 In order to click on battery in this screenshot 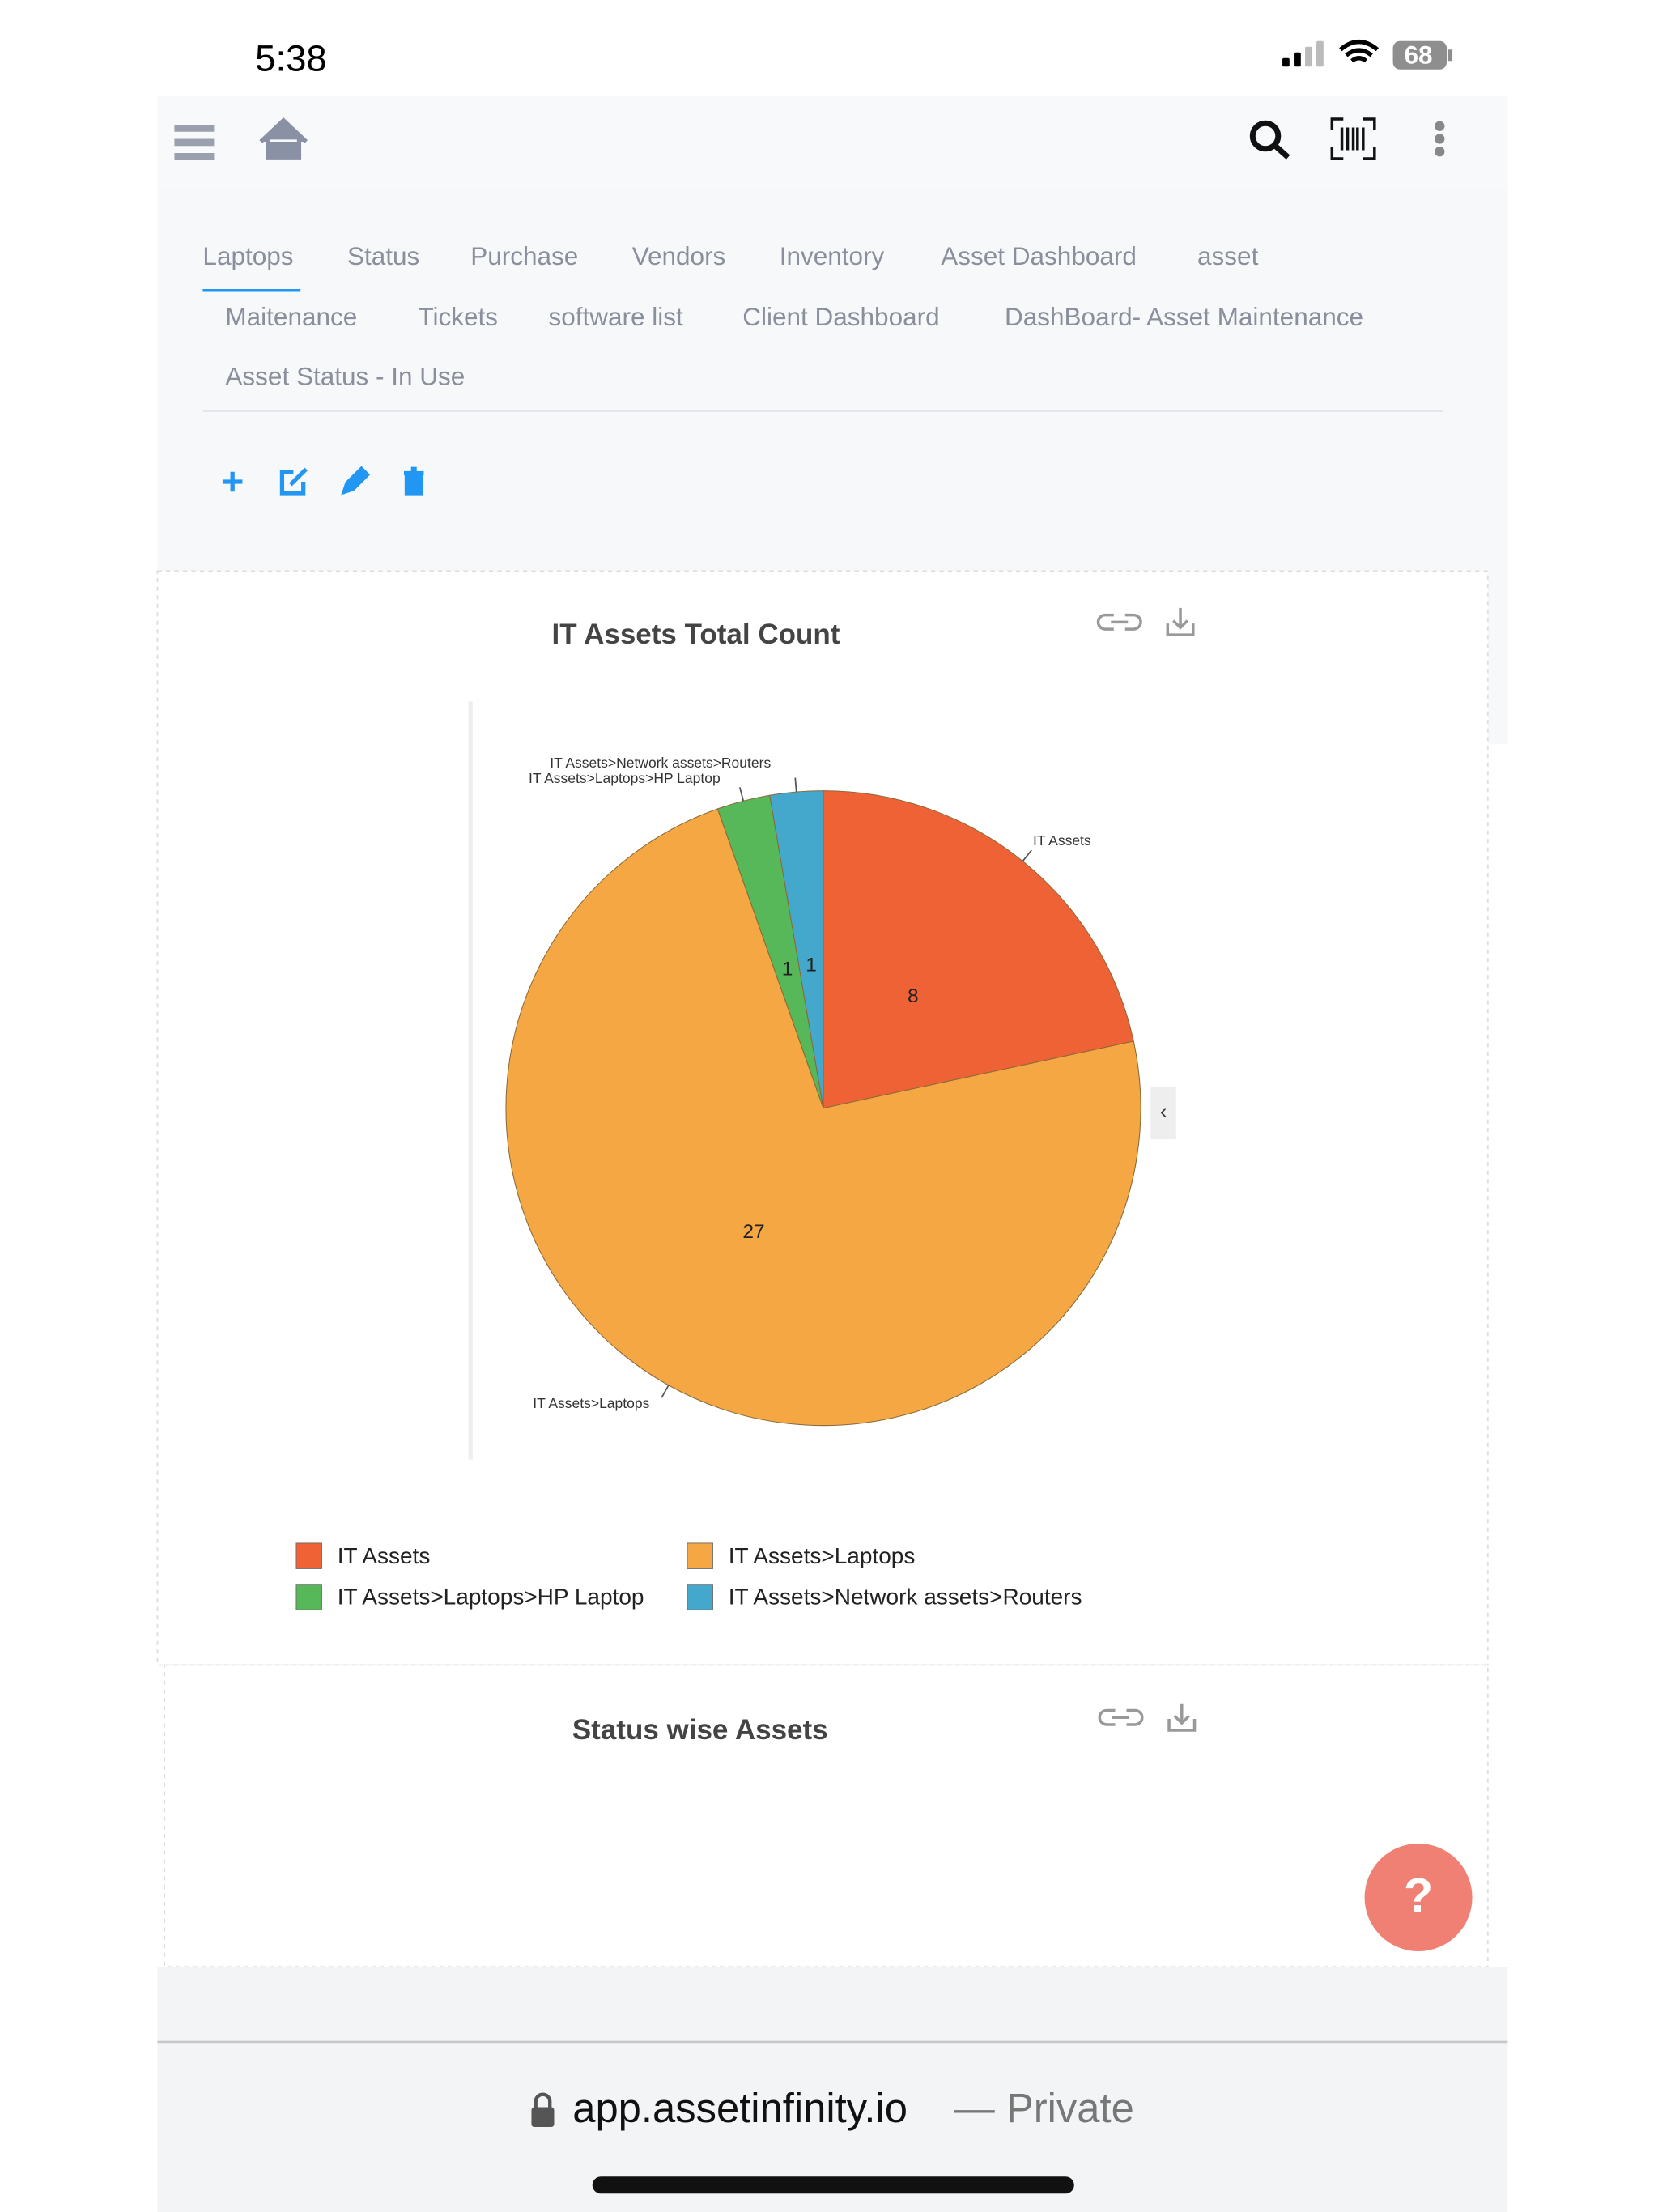, I will do `click(1420, 55)`.